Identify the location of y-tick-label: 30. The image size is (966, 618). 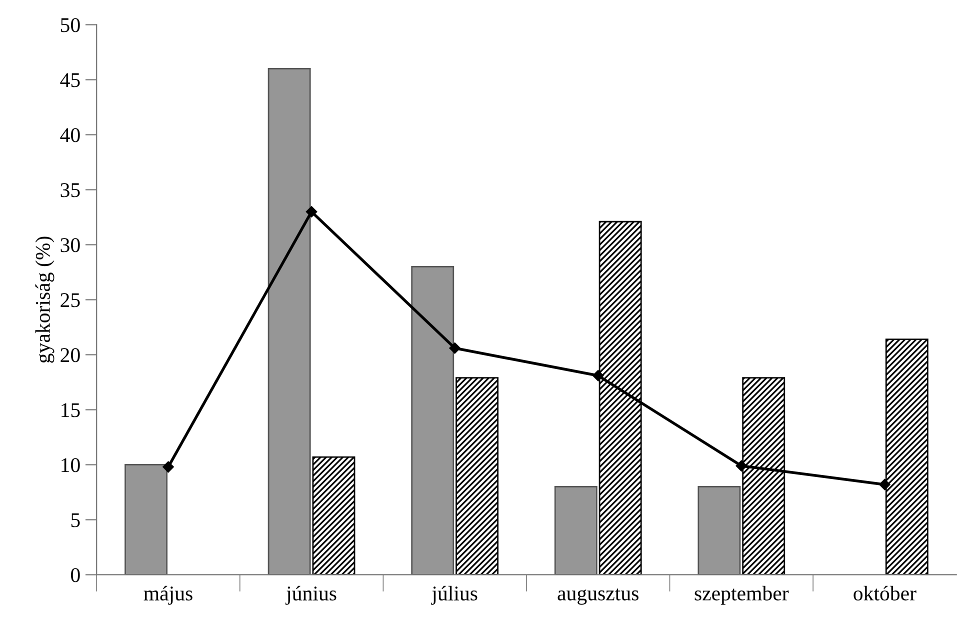
(70, 245).